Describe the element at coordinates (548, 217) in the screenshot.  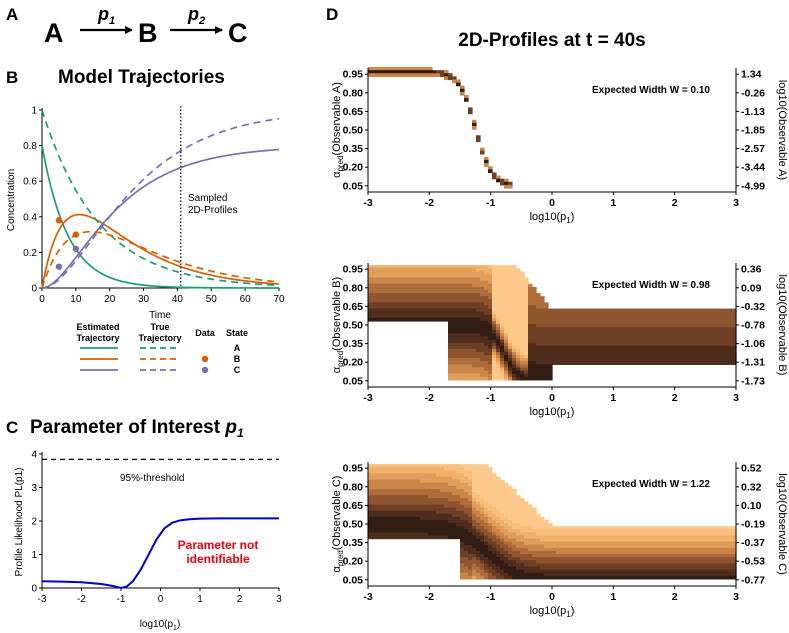
I see `x-label-pre: log10(p` at that location.